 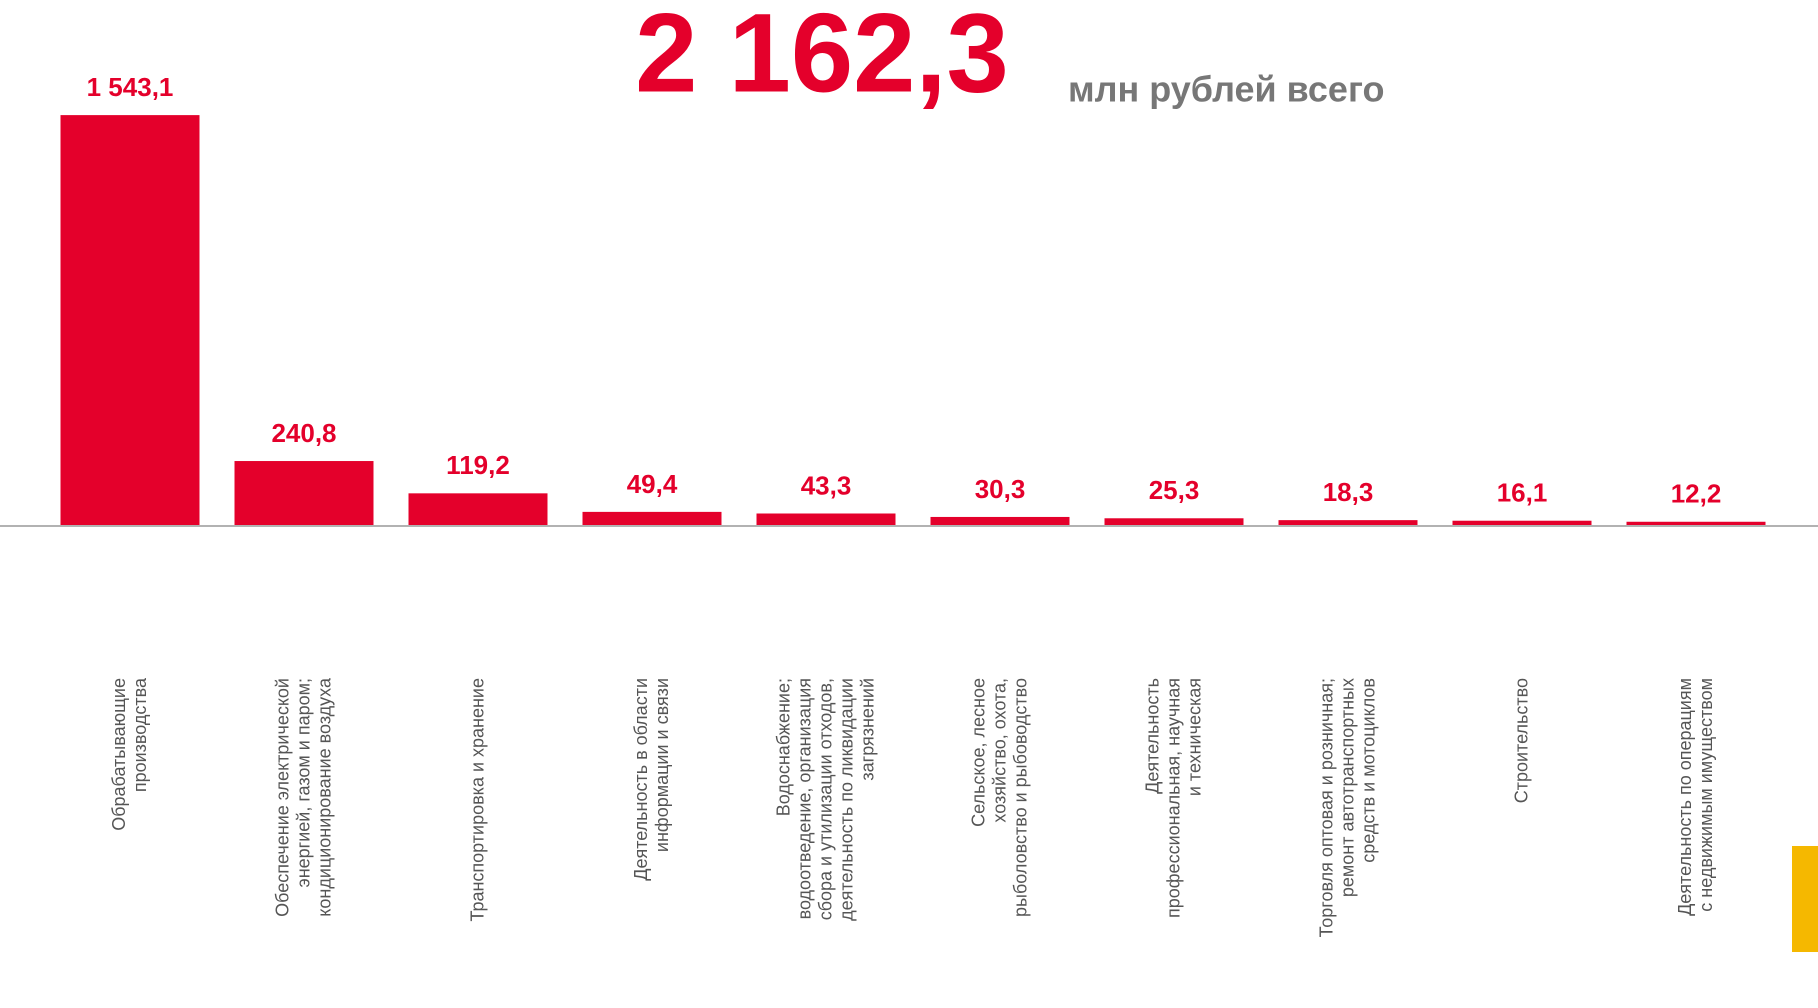 I want to click on value-label: 1 543,1, so click(x=130, y=87).